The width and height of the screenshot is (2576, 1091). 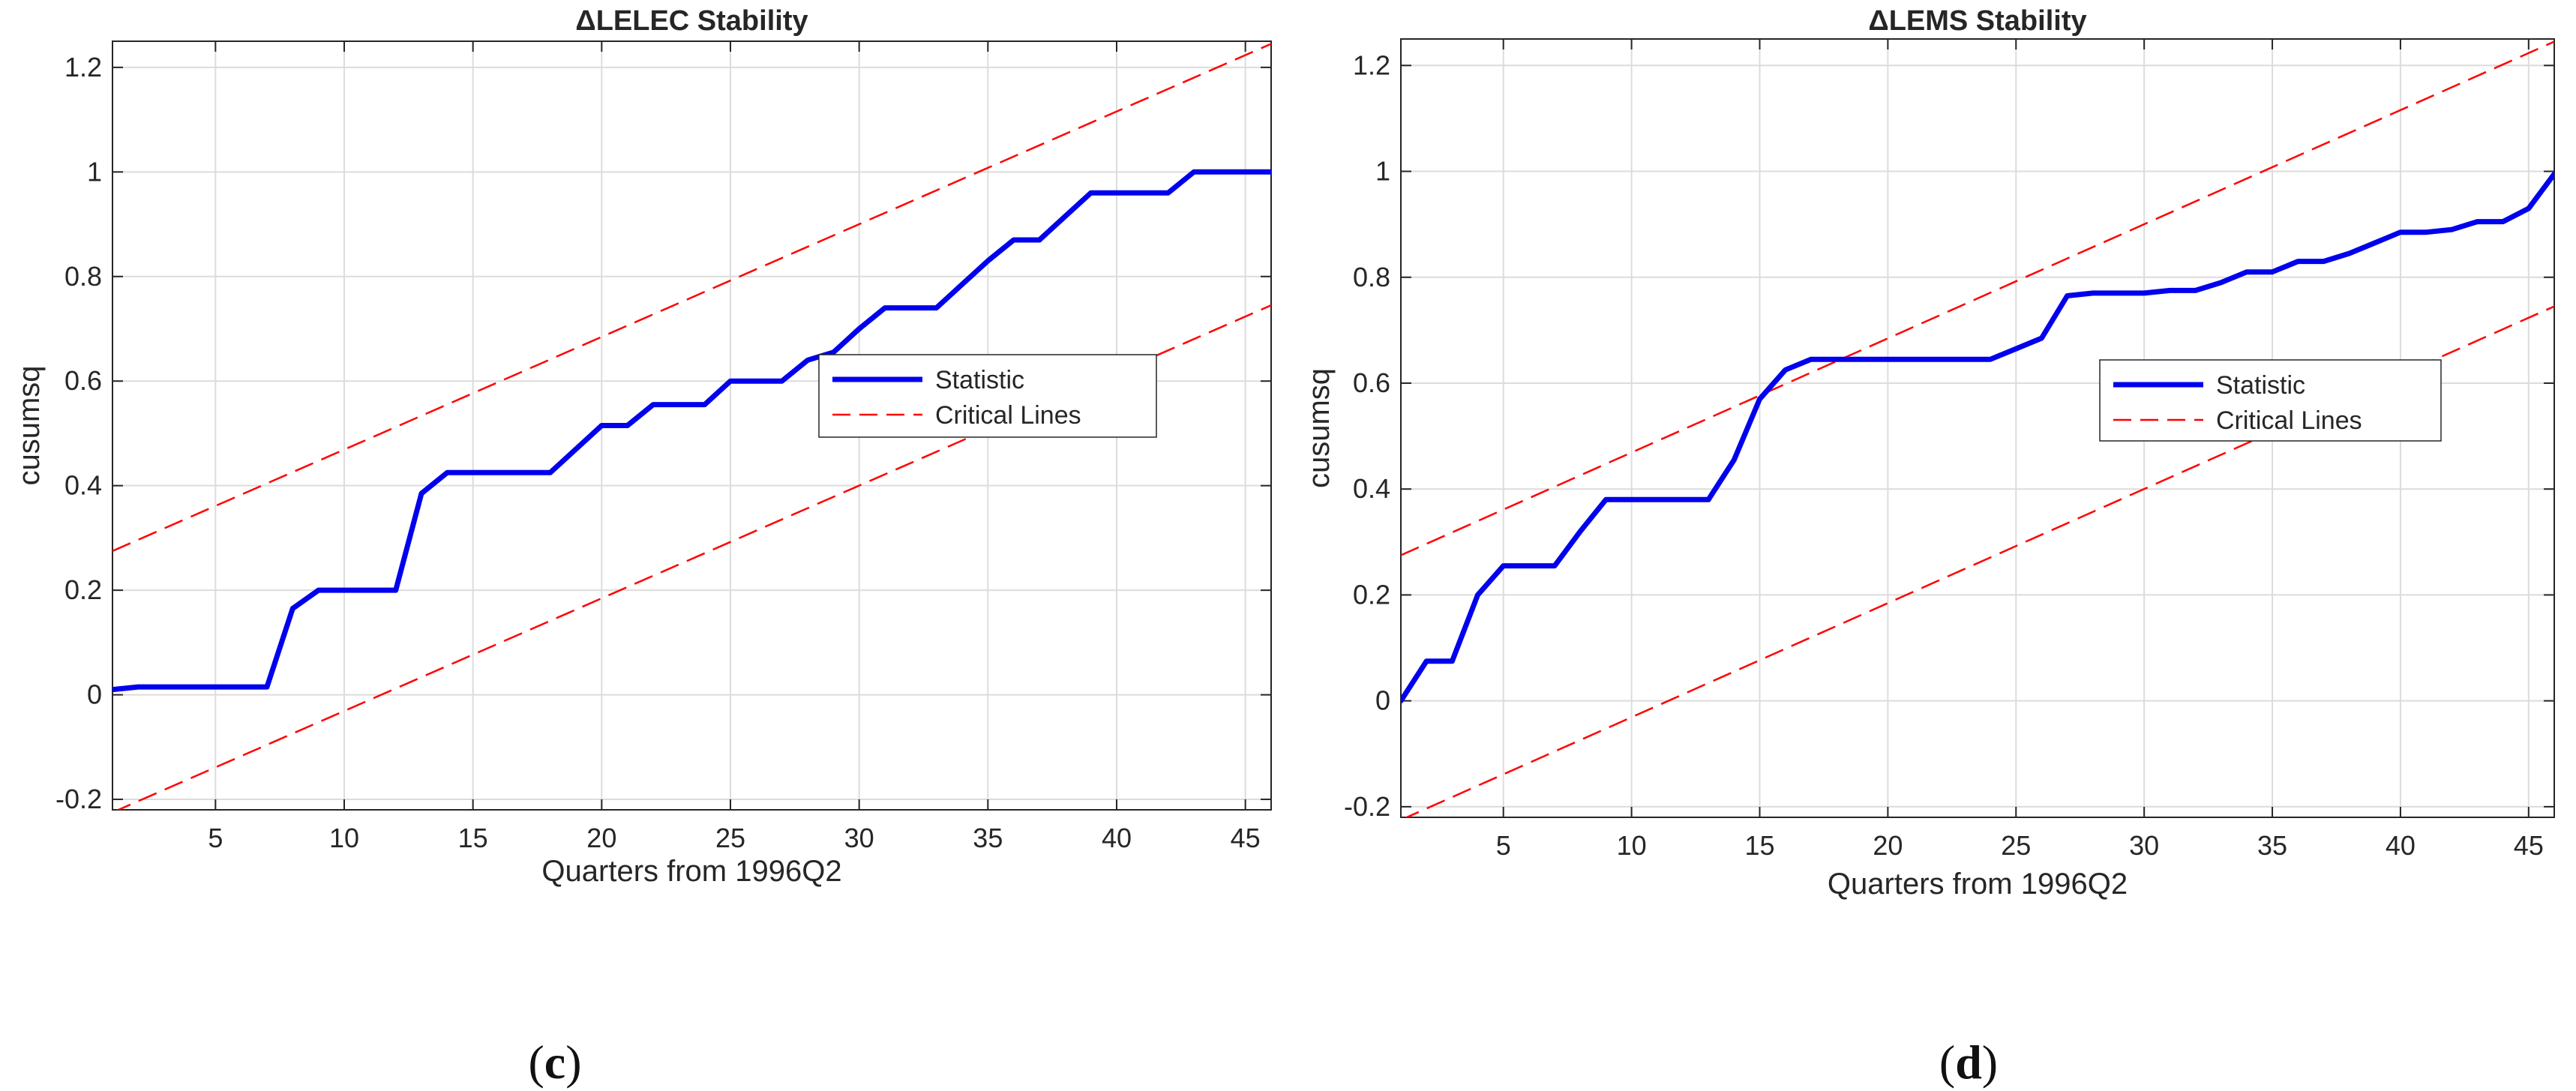 What do you see at coordinates (1969, 1062) in the screenshot?
I see `panel-caption: (d)` at bounding box center [1969, 1062].